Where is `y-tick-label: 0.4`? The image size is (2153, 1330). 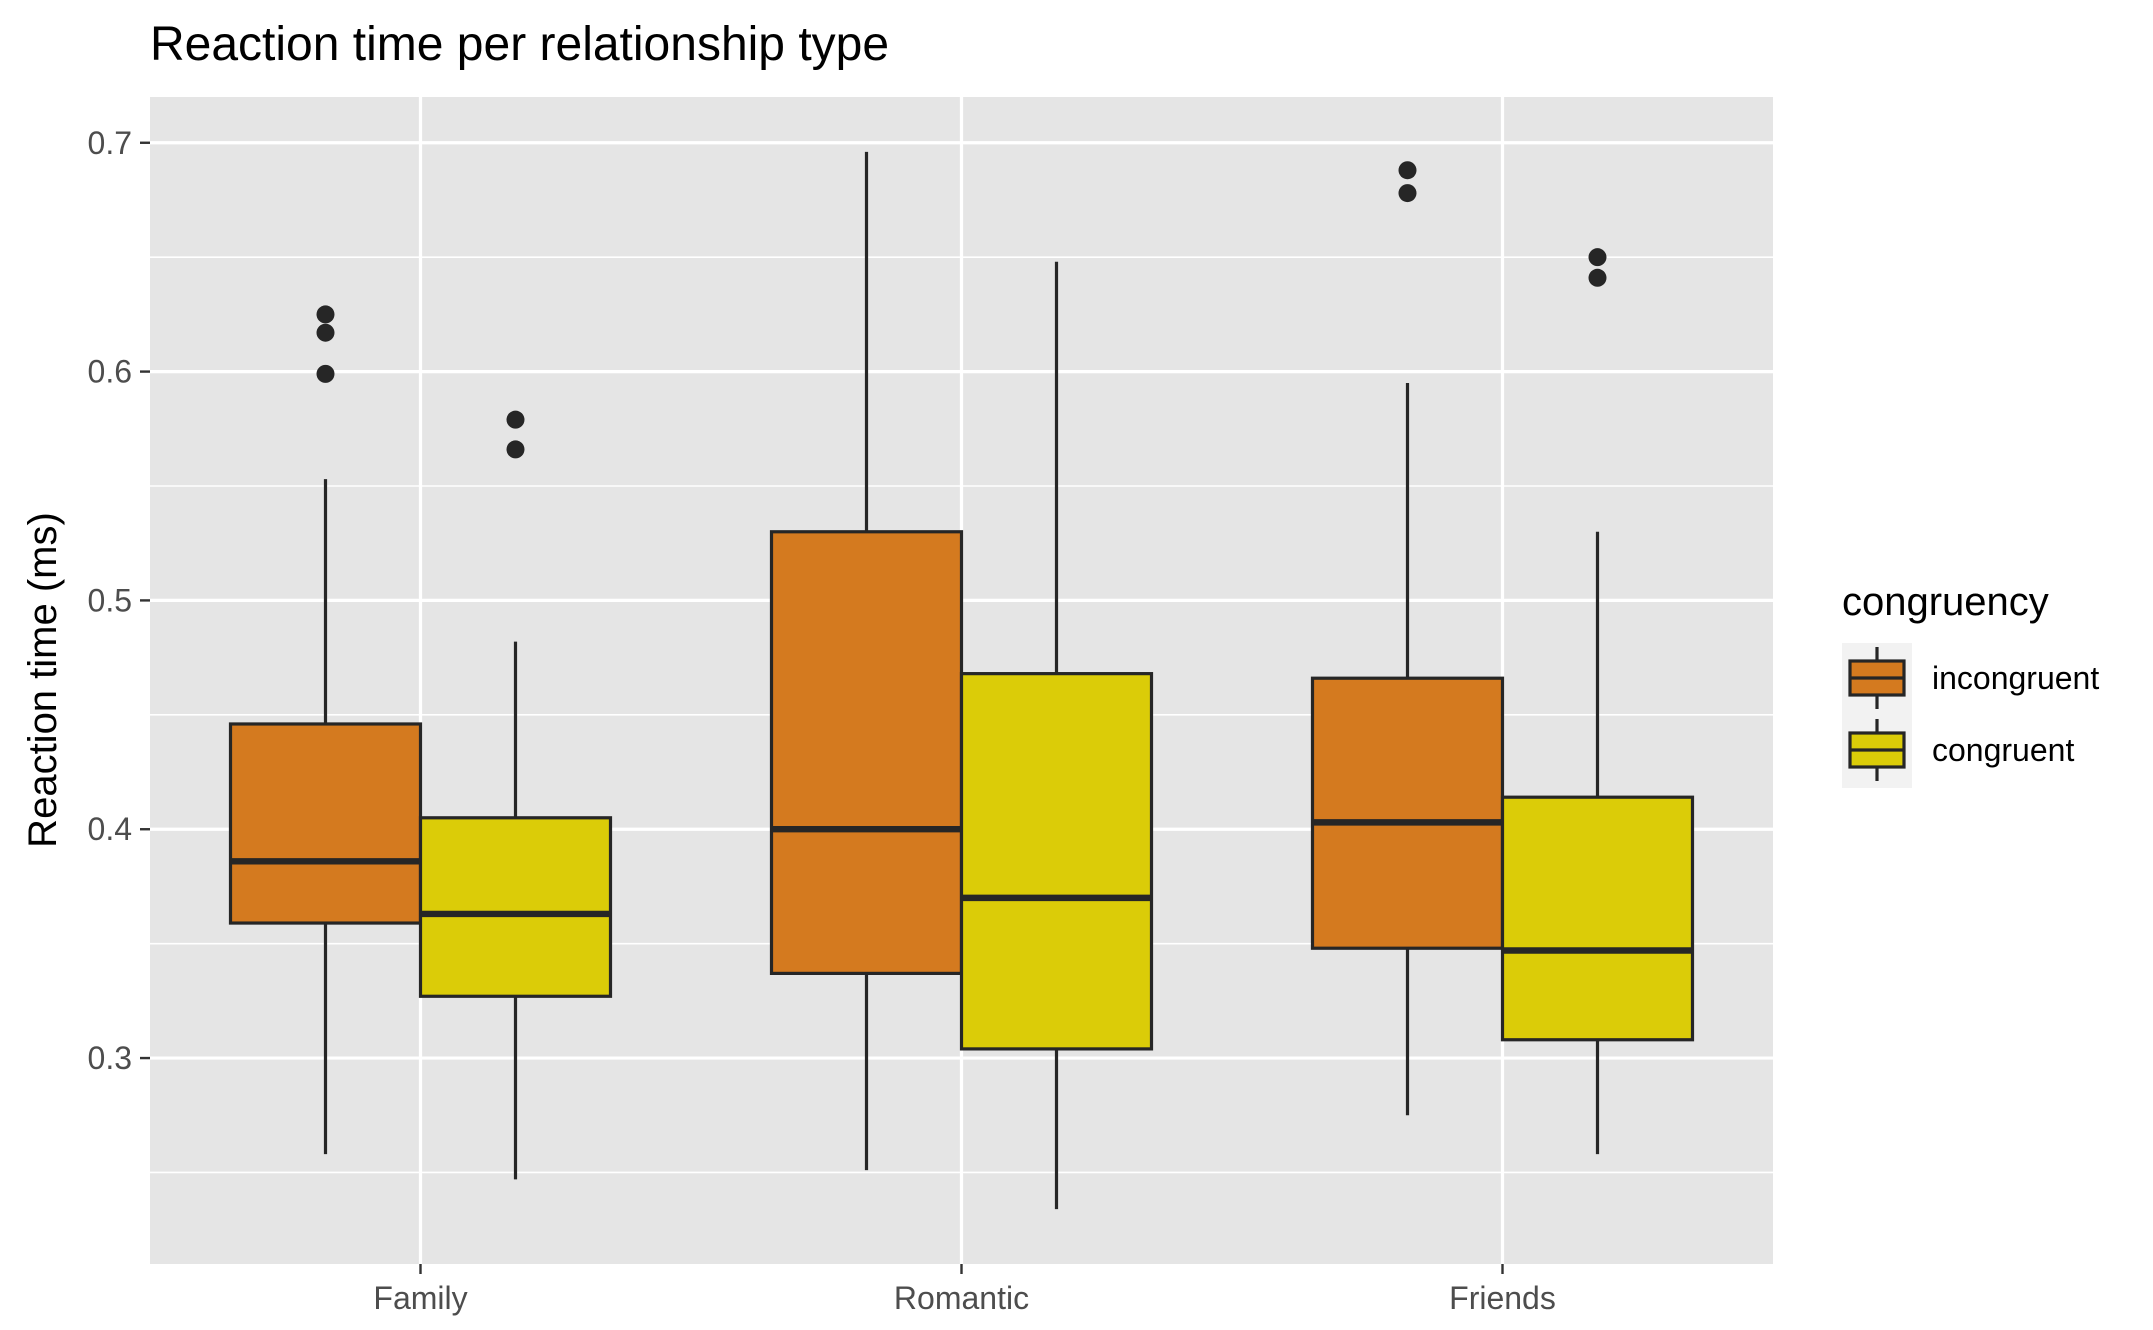 y-tick-label: 0.4 is located at coordinates (110, 829).